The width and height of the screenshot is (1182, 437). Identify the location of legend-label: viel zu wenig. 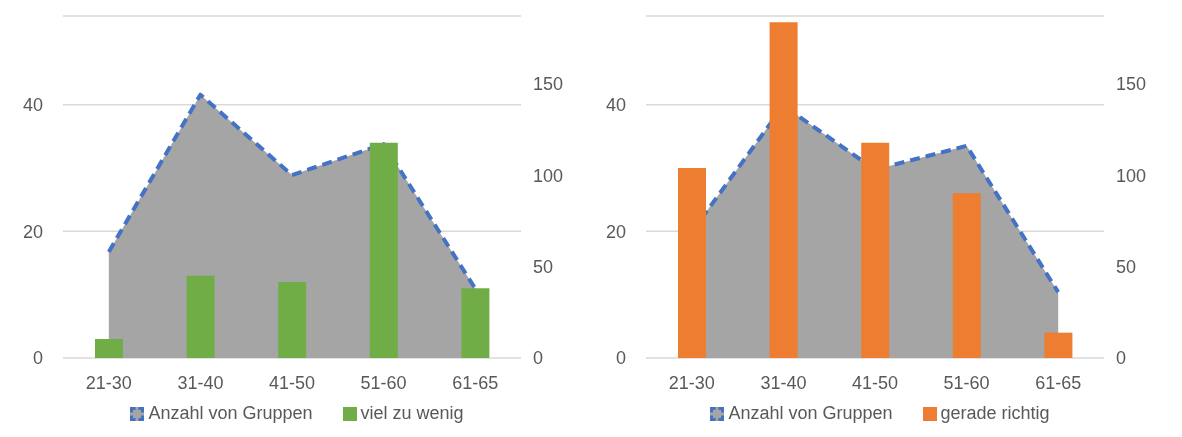
(411, 413).